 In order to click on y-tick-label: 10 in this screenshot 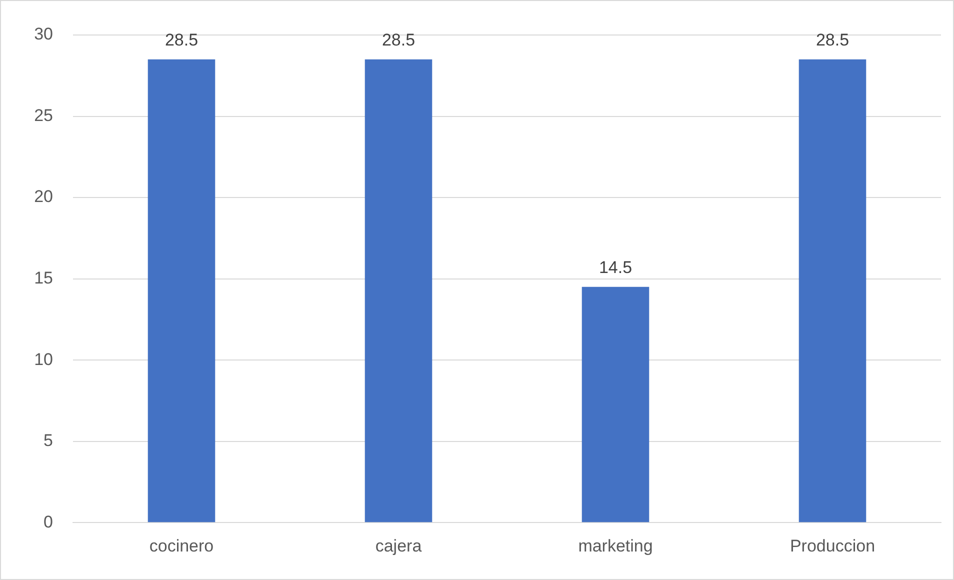, I will do `click(43, 359)`.